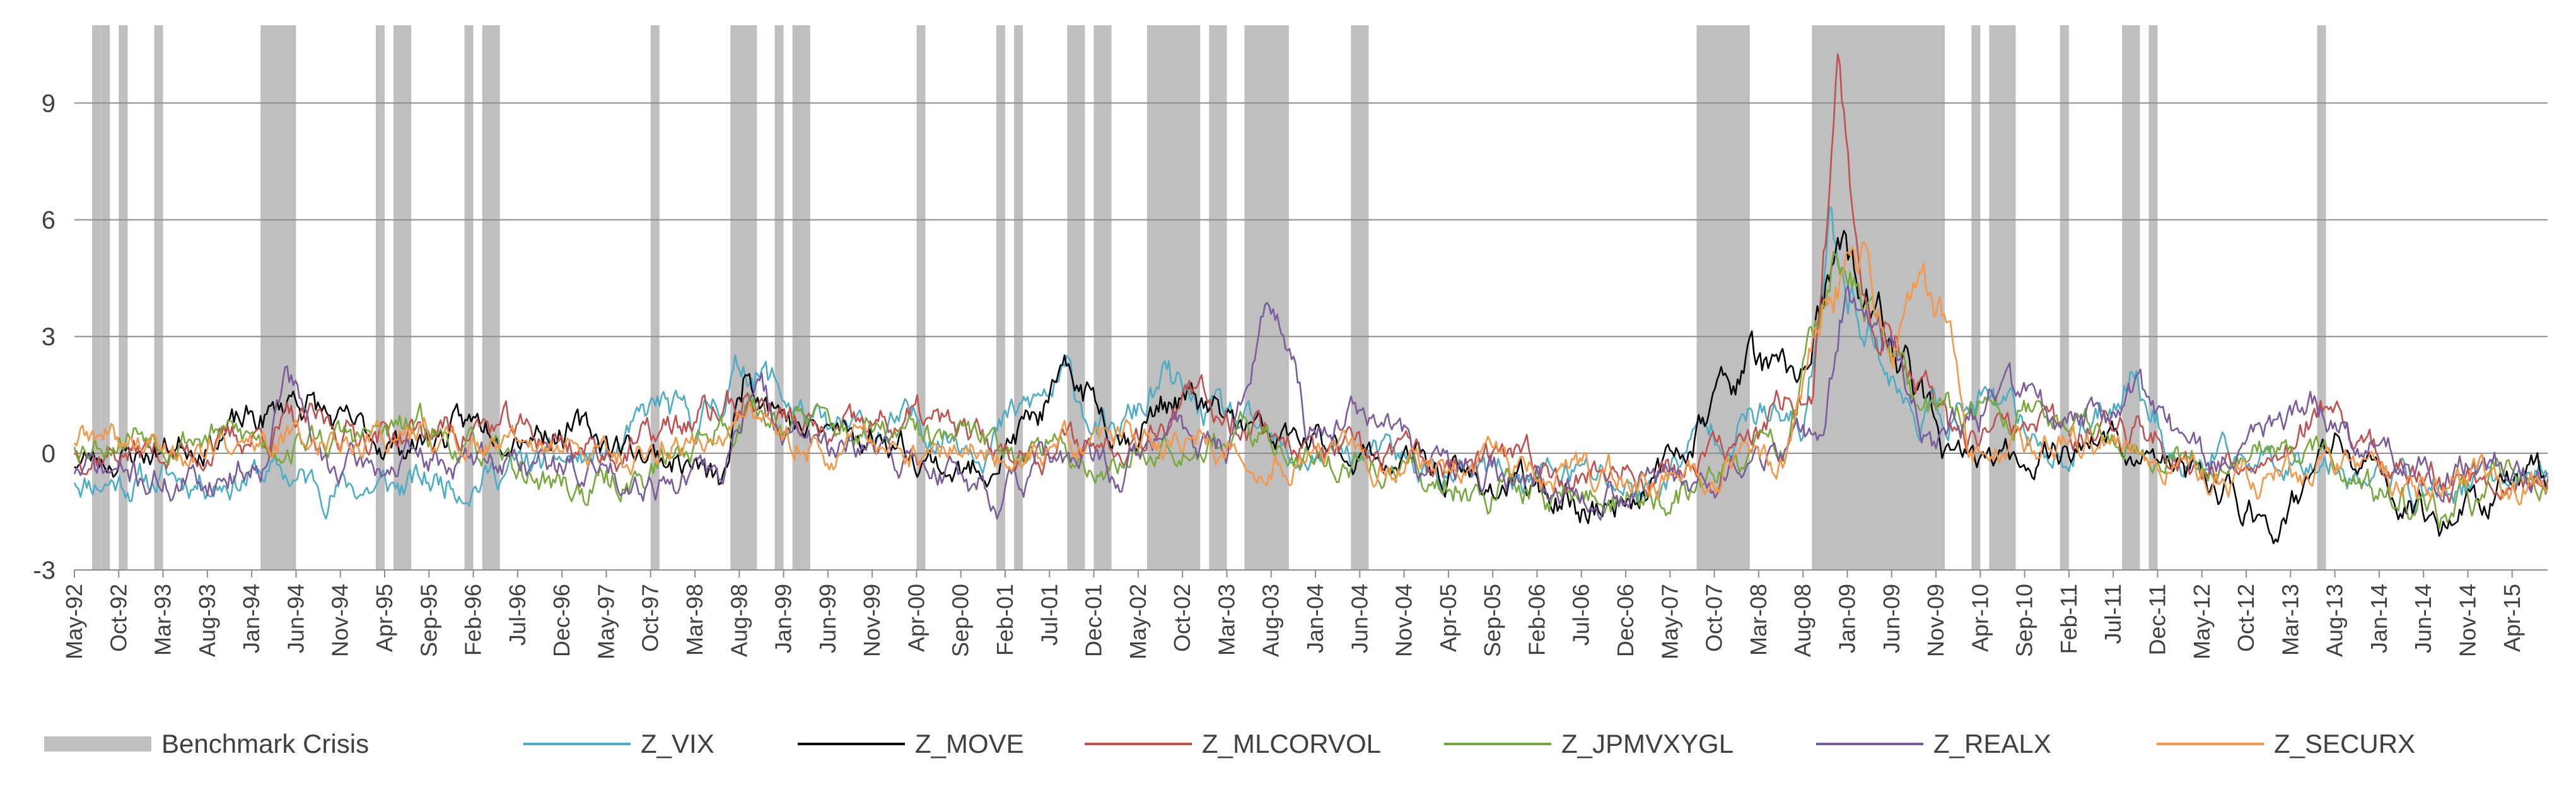  Describe the element at coordinates (695, 620) in the screenshot. I see `x-tick-label: Mar-98` at that location.